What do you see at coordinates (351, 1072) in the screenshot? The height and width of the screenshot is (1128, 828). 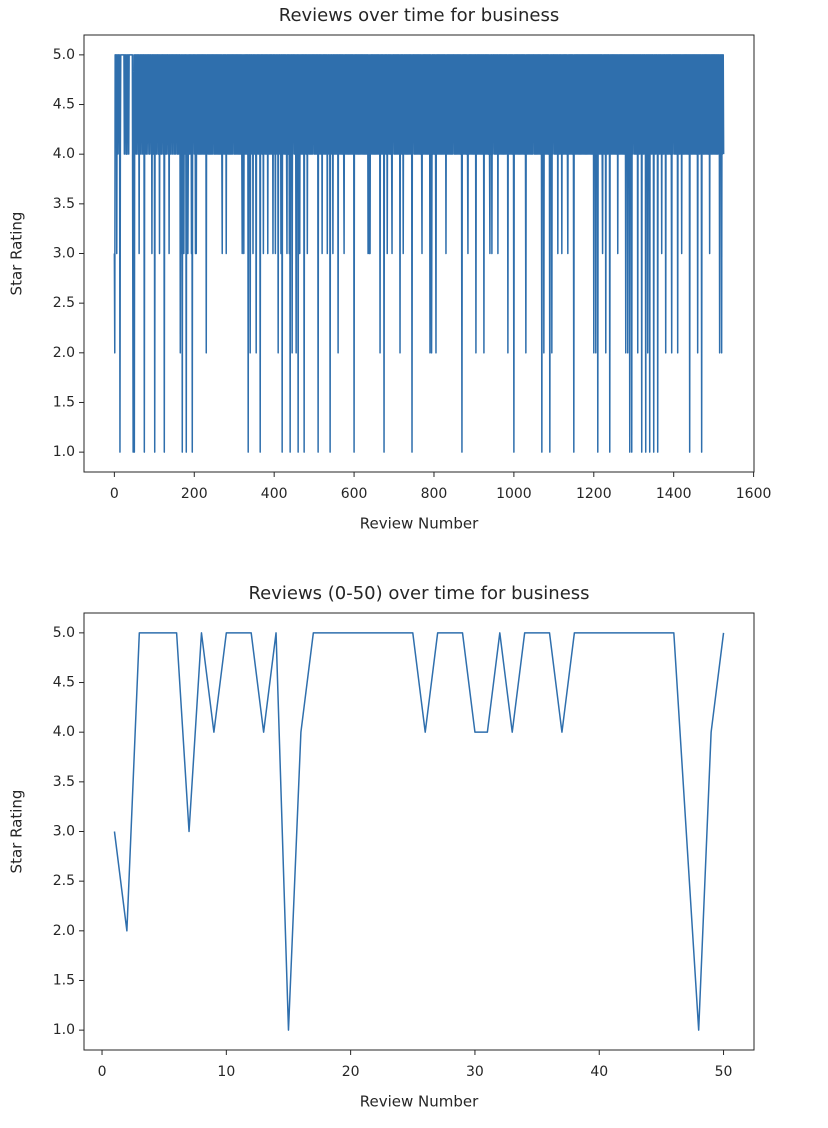 I see `x-tick-label: 20` at bounding box center [351, 1072].